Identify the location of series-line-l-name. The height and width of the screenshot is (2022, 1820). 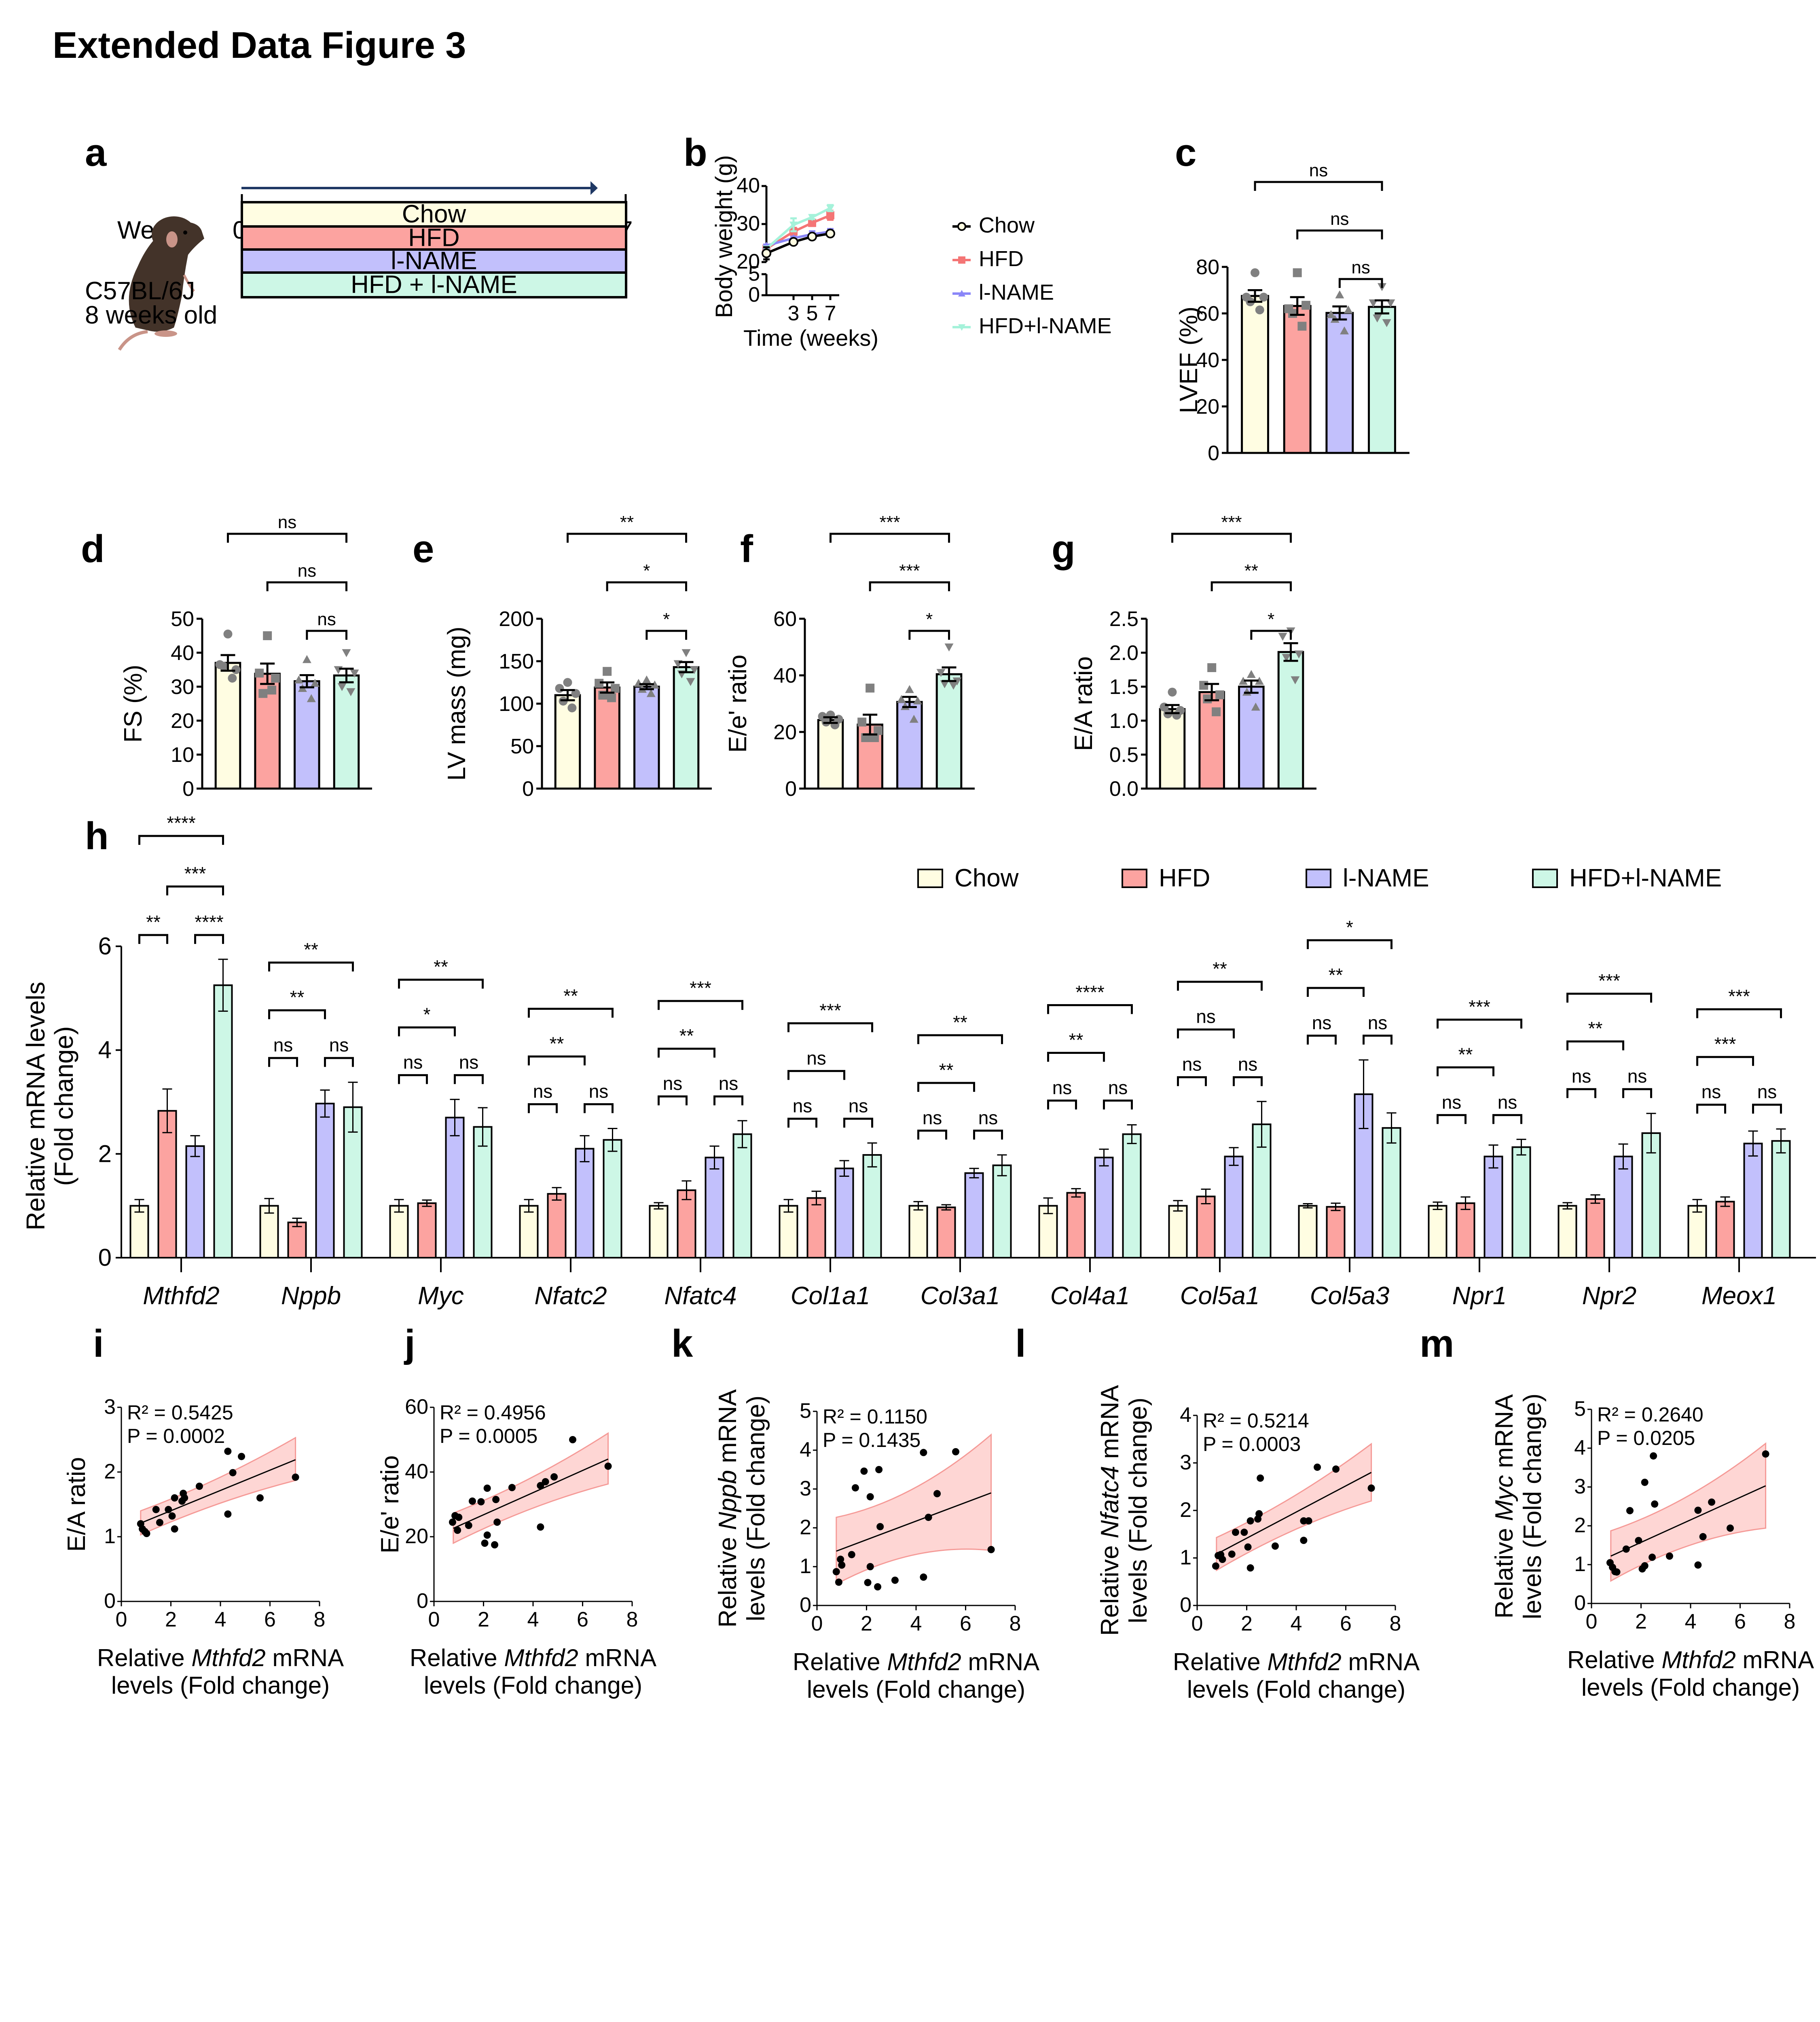
(798, 238).